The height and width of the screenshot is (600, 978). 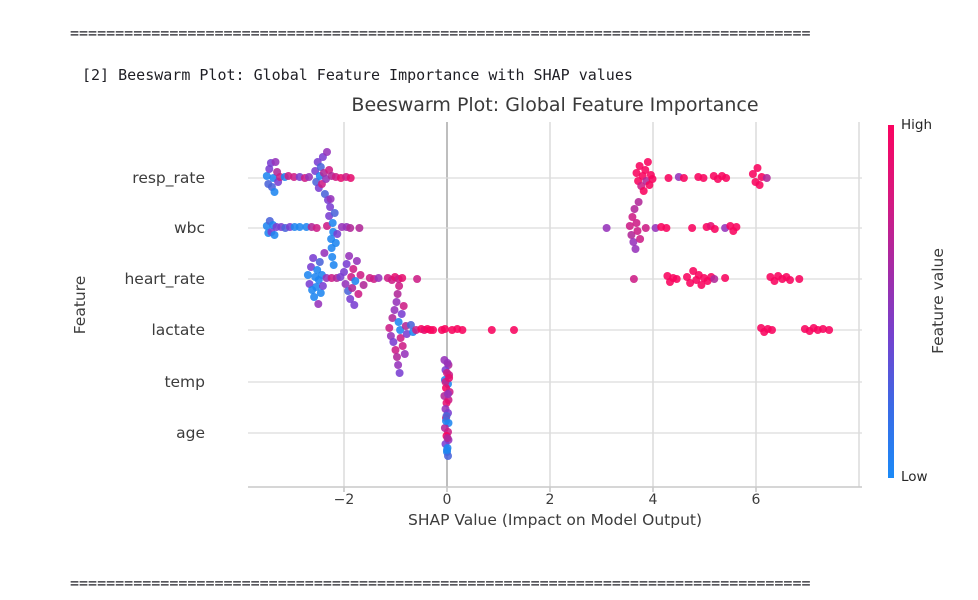 I want to click on x-tick-4: 4, so click(x=653, y=500).